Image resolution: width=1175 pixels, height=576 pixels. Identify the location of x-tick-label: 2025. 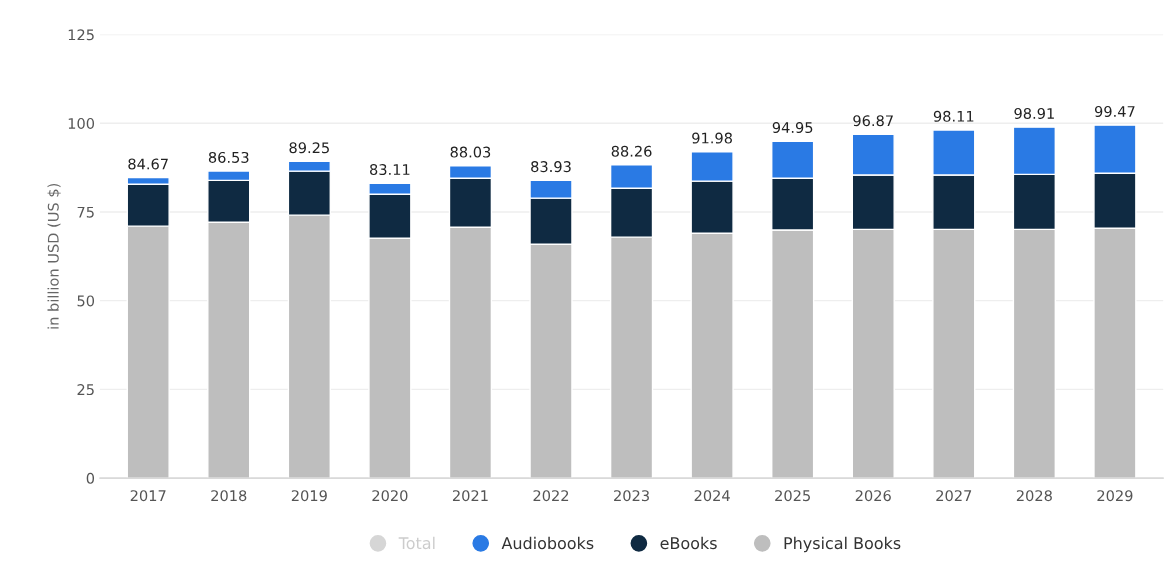
(792, 496).